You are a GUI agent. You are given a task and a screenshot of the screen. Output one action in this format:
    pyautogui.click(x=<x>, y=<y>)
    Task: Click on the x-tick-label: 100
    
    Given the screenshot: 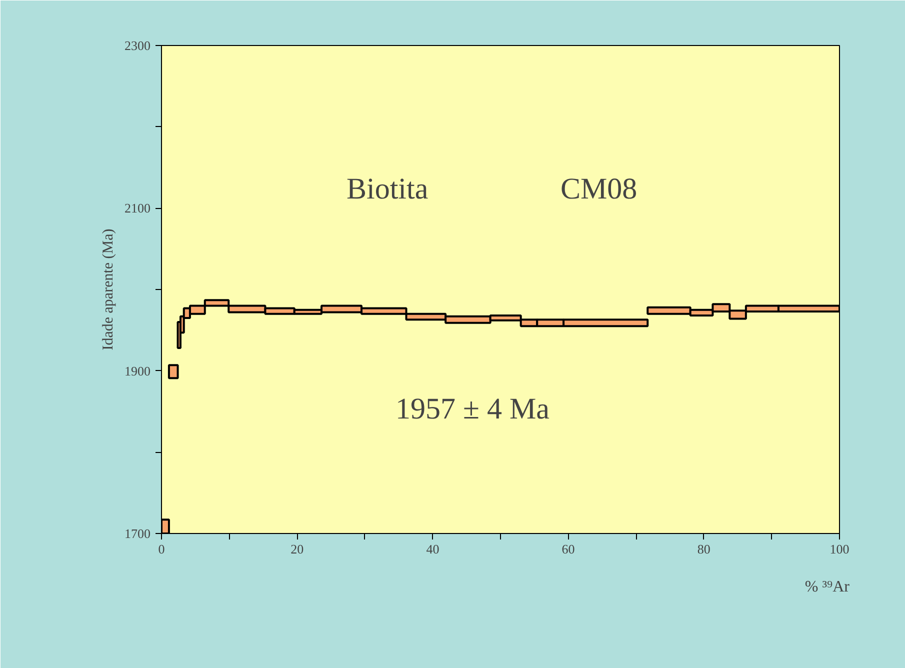 What is the action you would take?
    pyautogui.click(x=840, y=549)
    